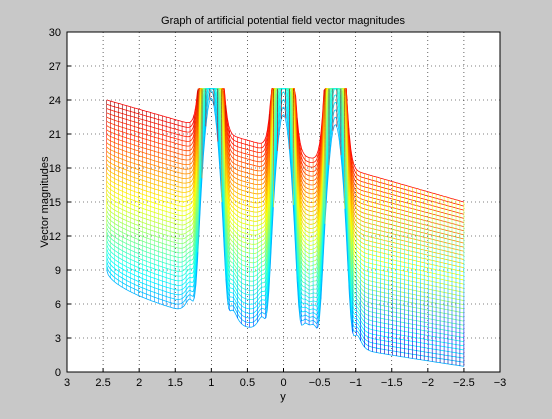 This screenshot has width=552, height=419. I want to click on y-tick-label: 6, so click(58, 305).